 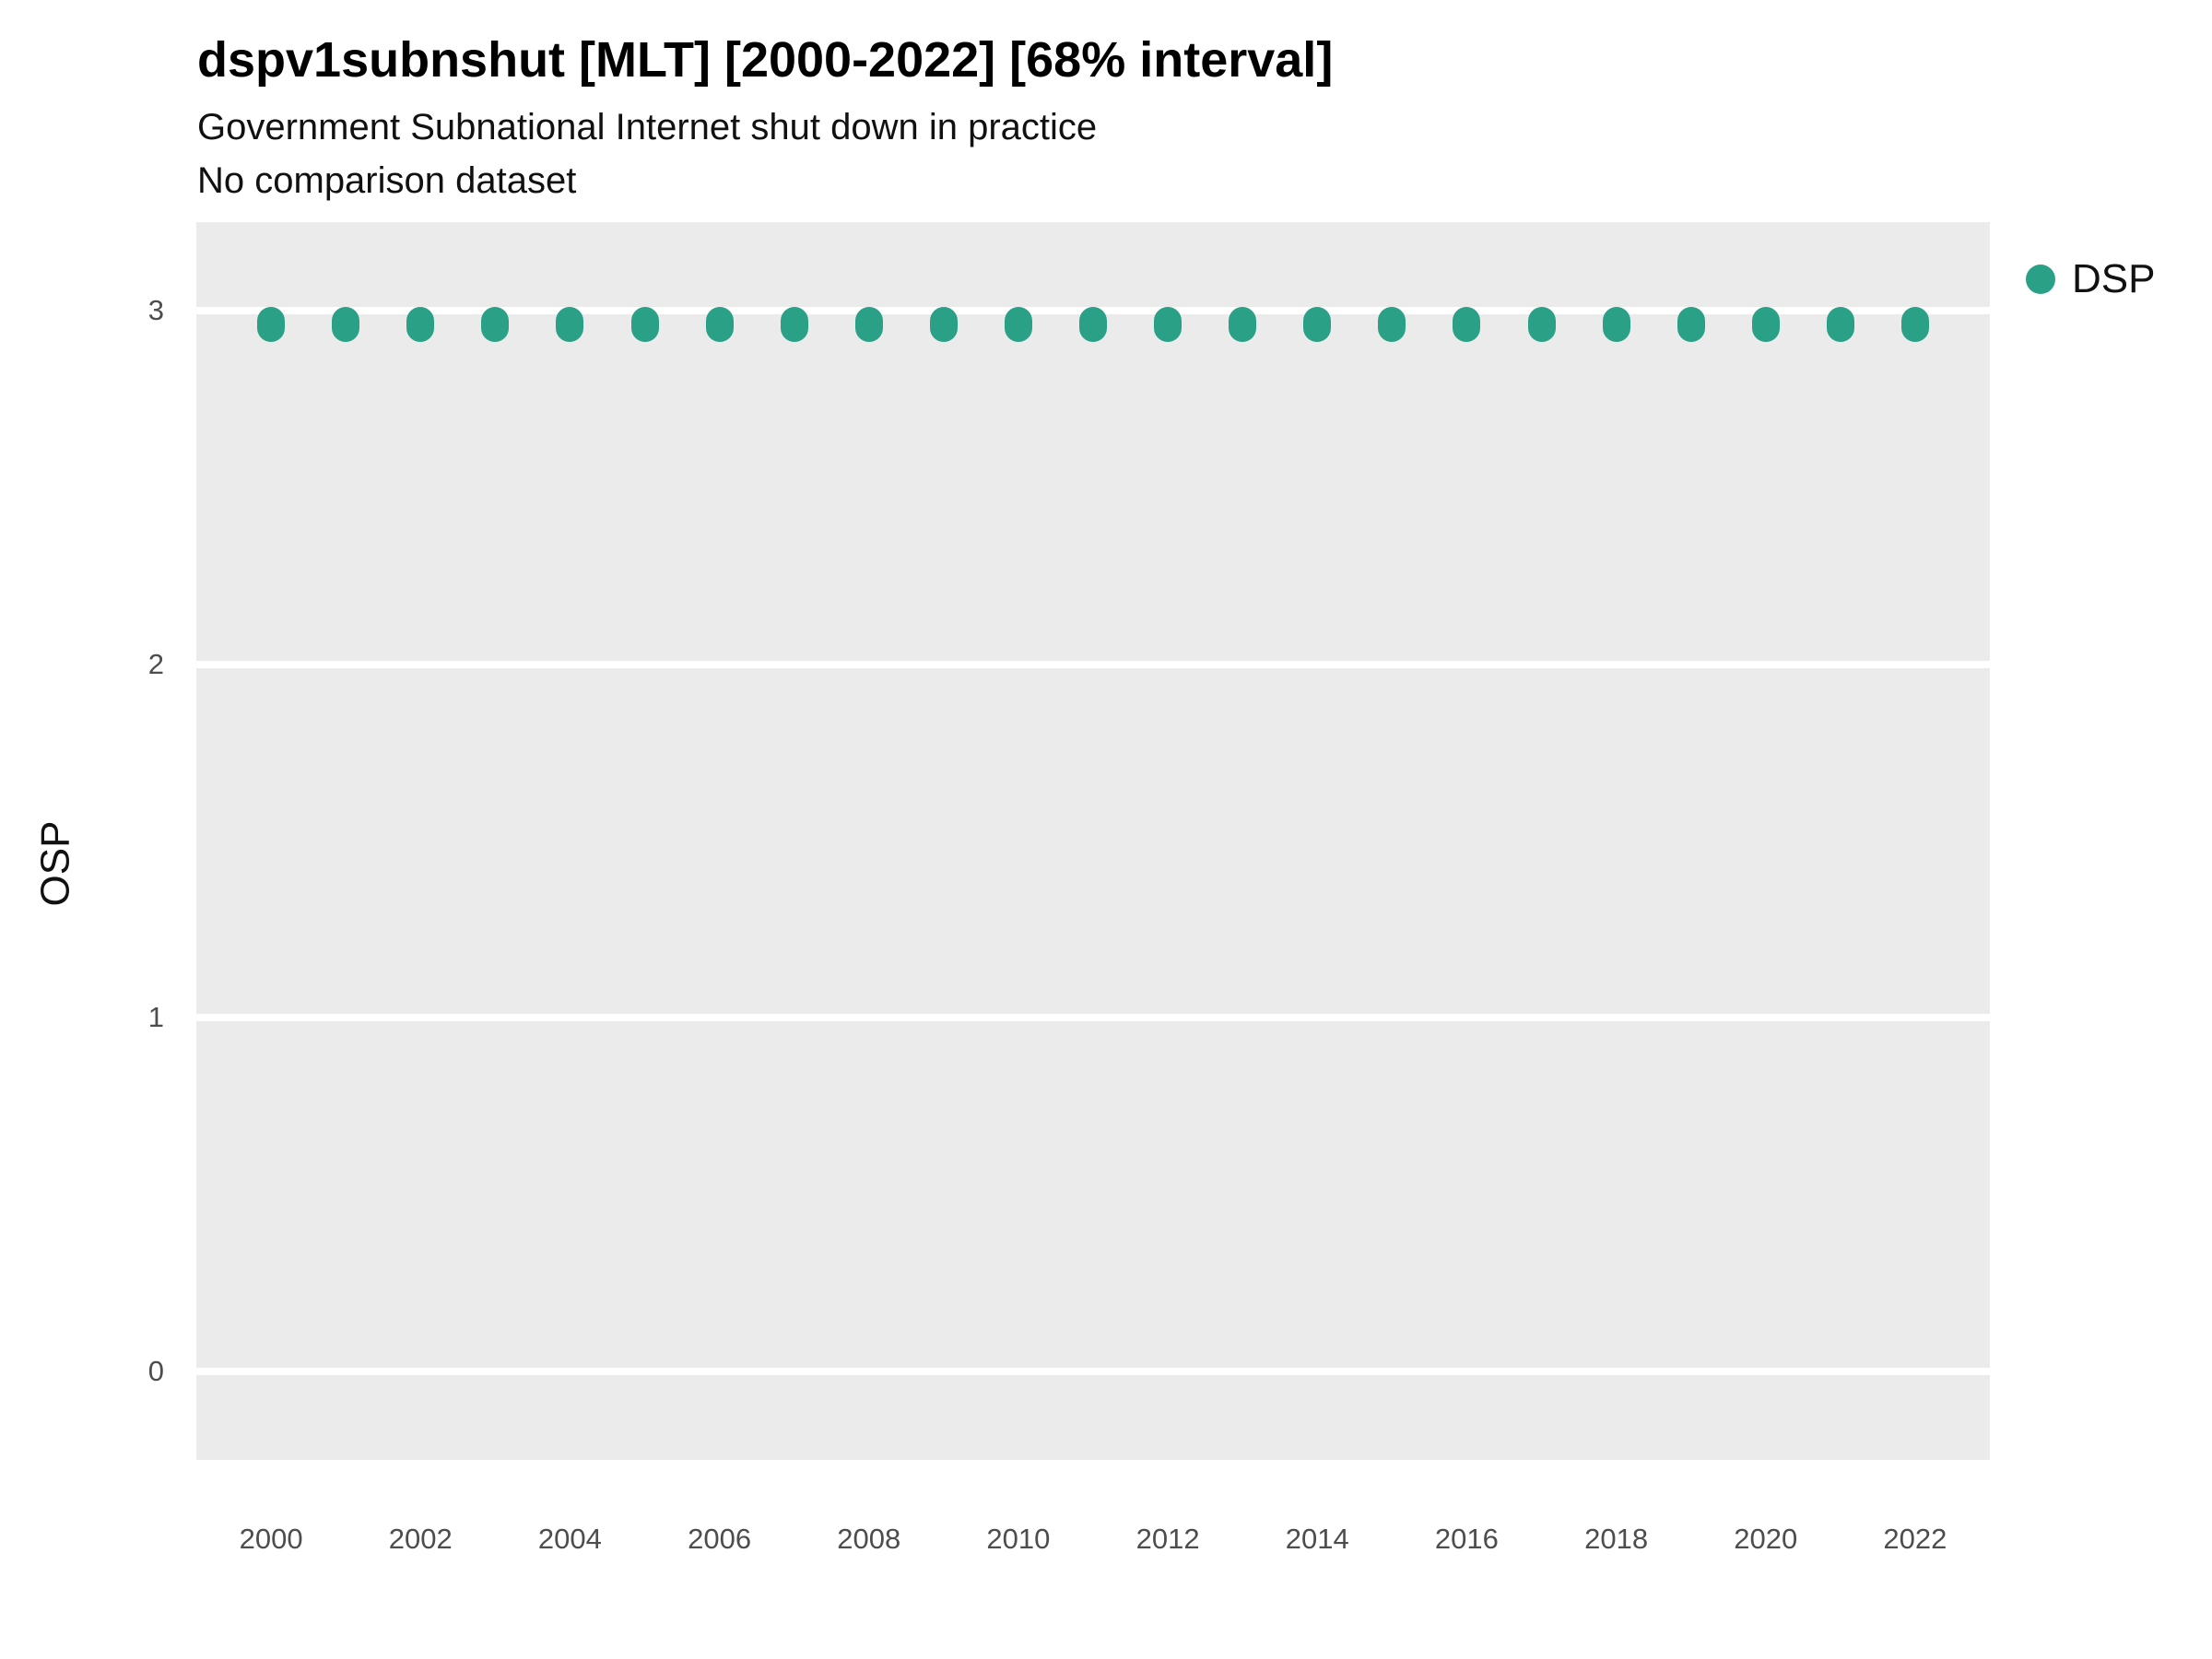 What do you see at coordinates (155, 663) in the screenshot?
I see `y-tick-label: 2` at bounding box center [155, 663].